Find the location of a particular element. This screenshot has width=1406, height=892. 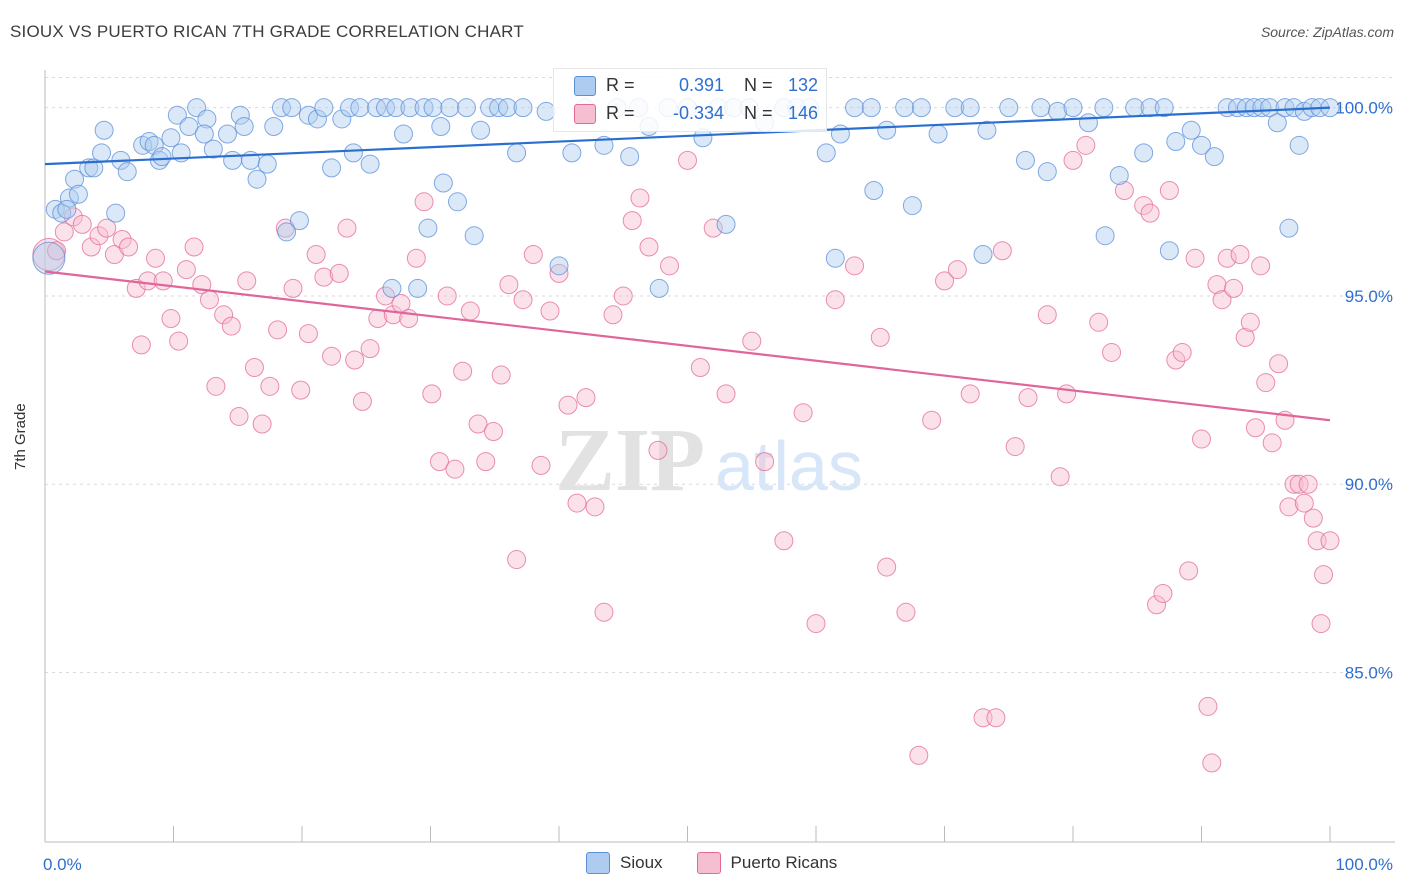

legend: Sioux Puerto Ricans is located at coordinates (721, 863).